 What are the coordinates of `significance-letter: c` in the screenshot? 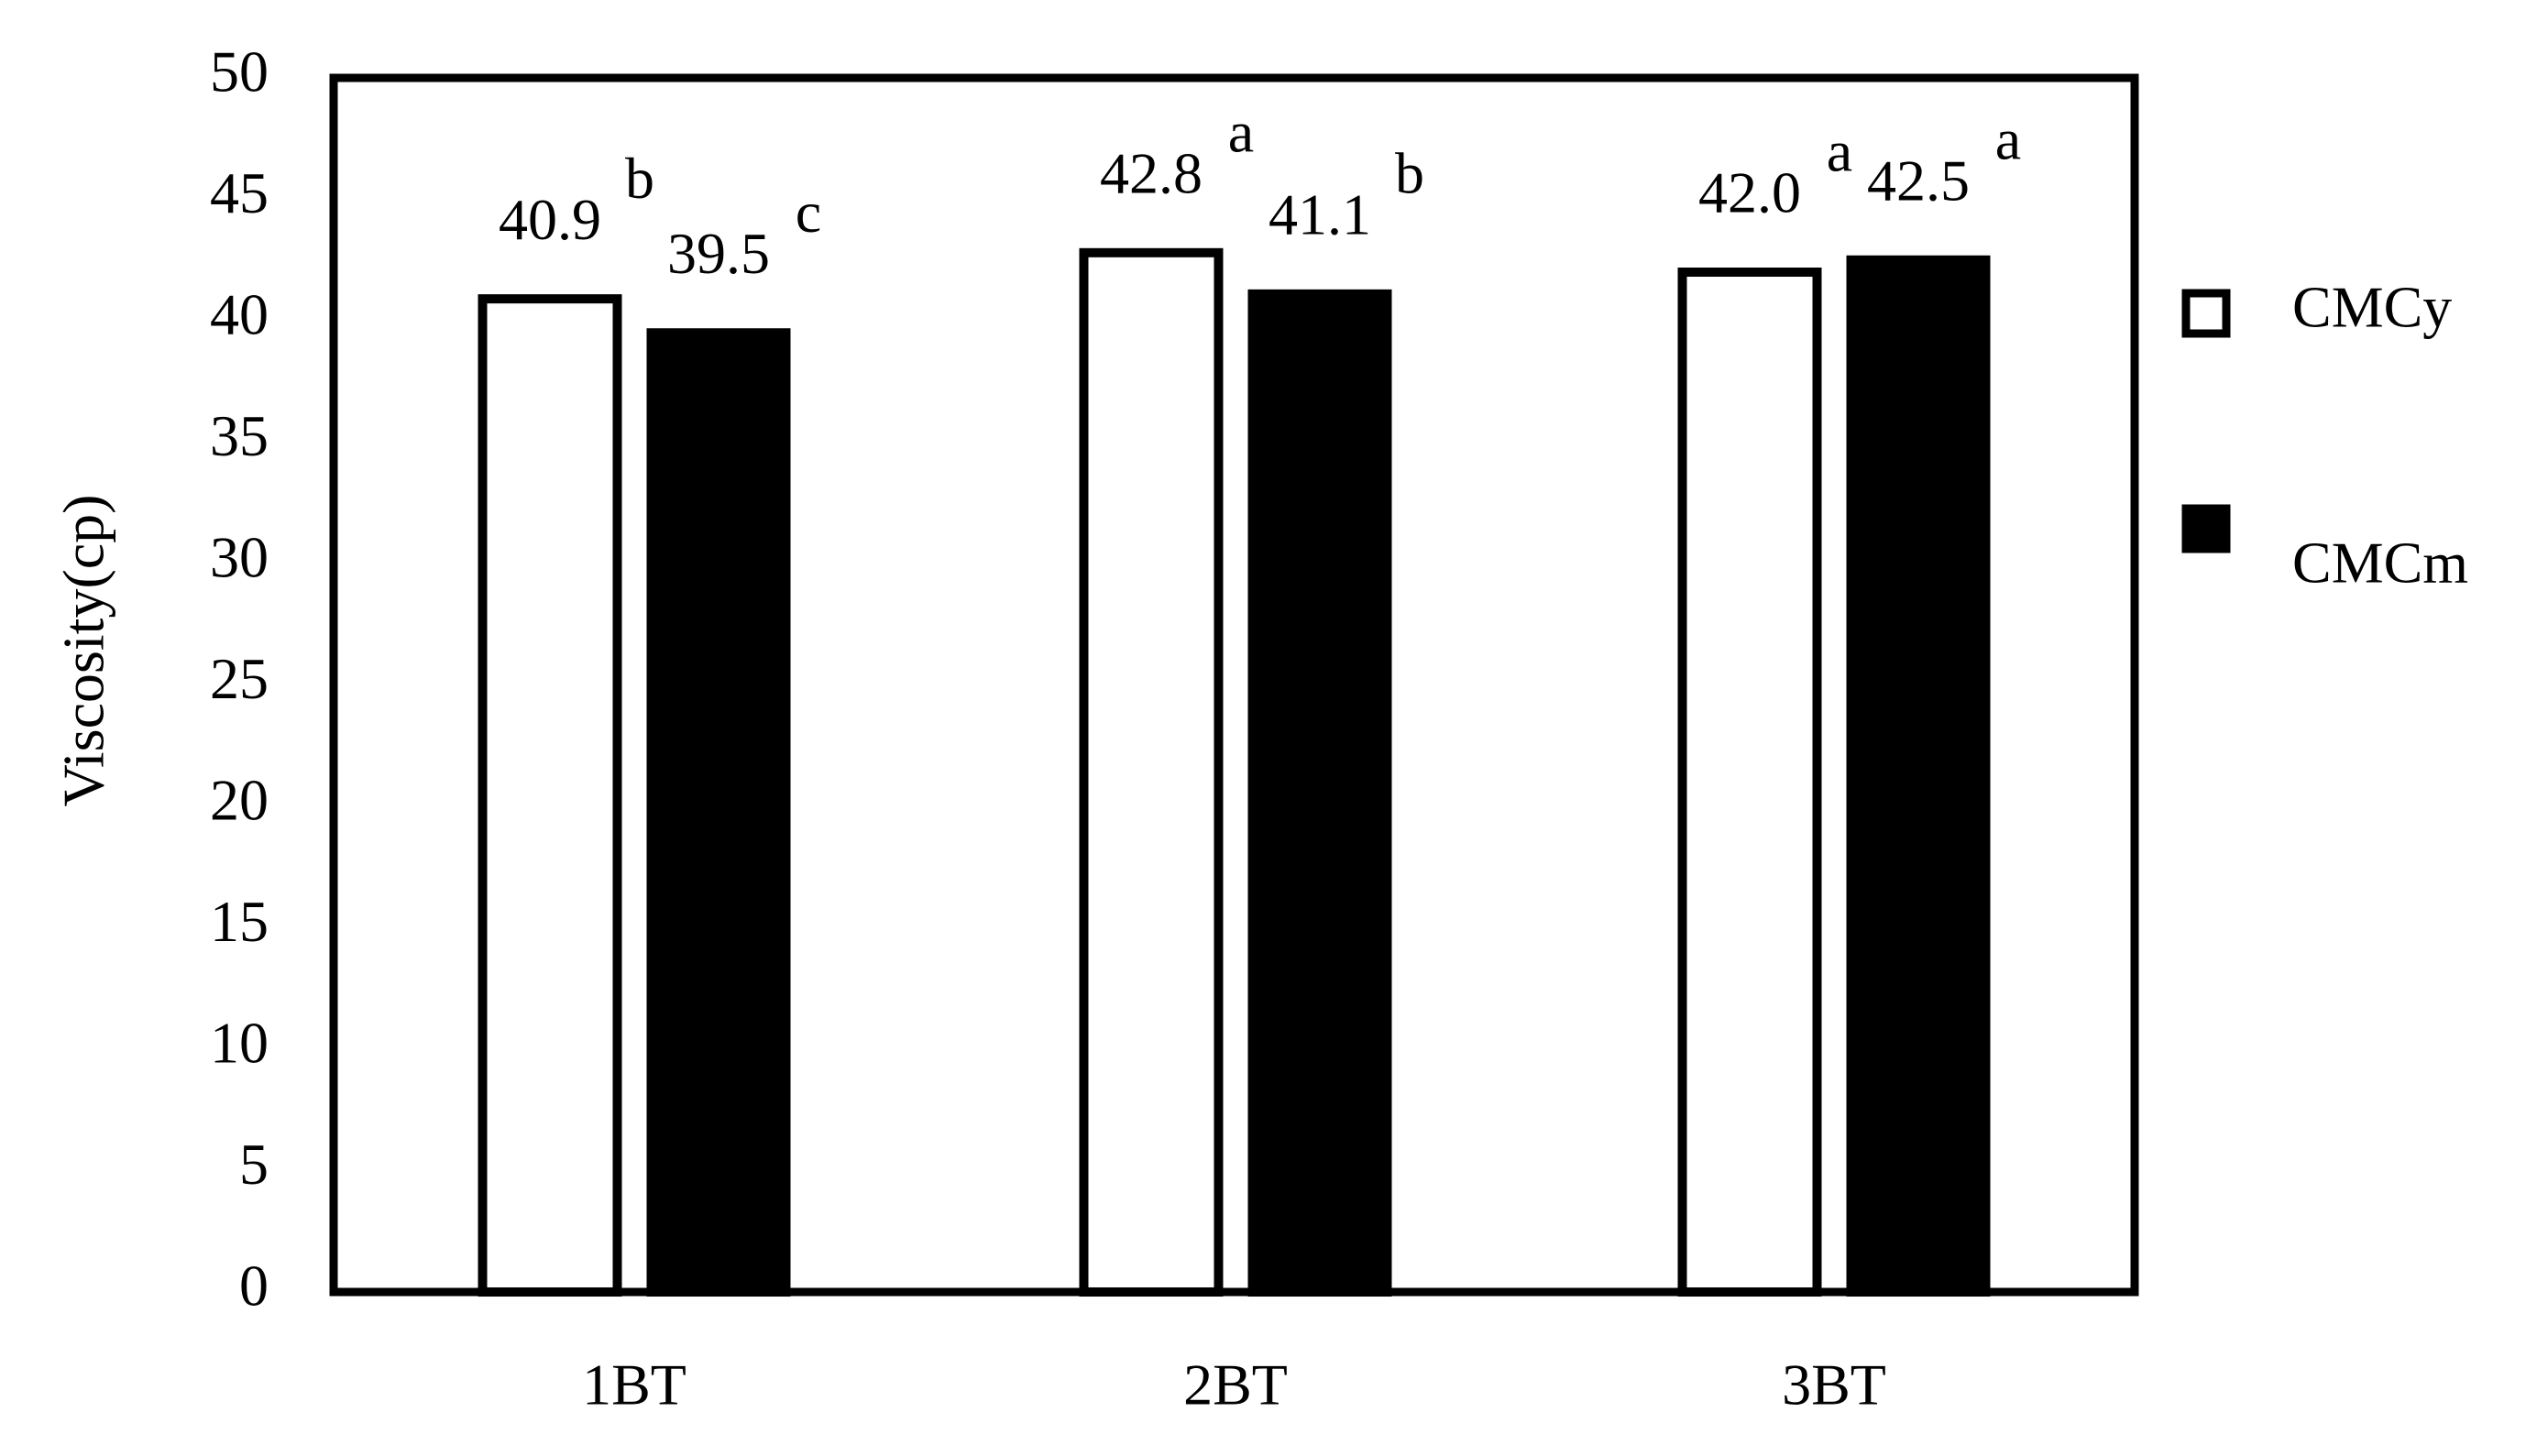 It's located at (808, 212).